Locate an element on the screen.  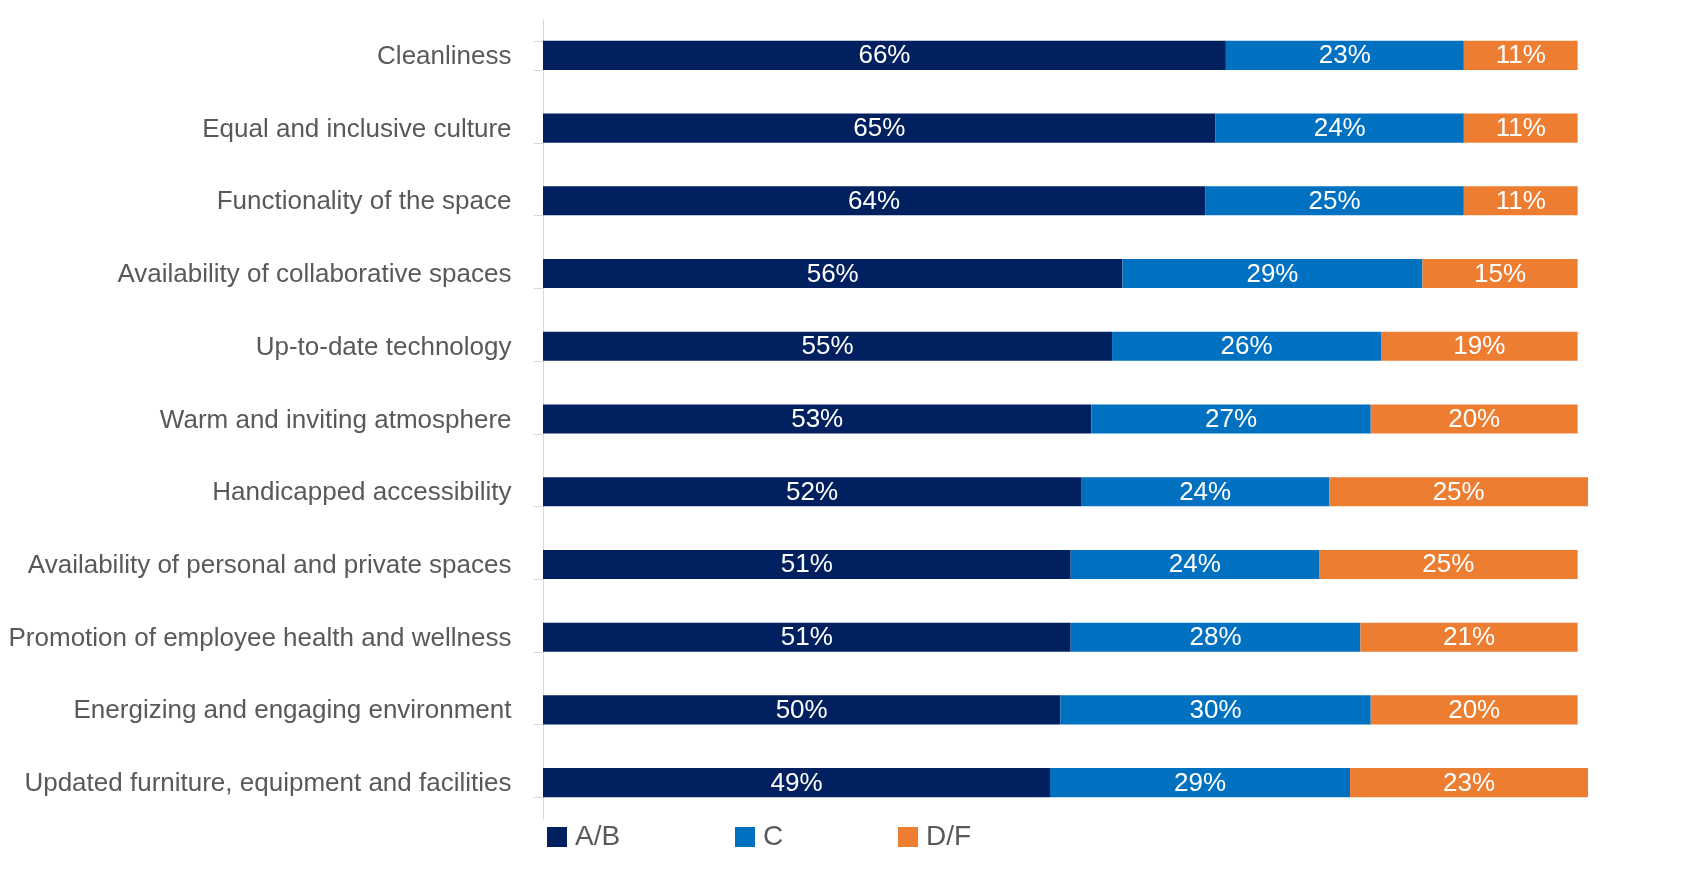
y-tick-label: Availability of personal and private spaces is located at coordinates (269, 563).